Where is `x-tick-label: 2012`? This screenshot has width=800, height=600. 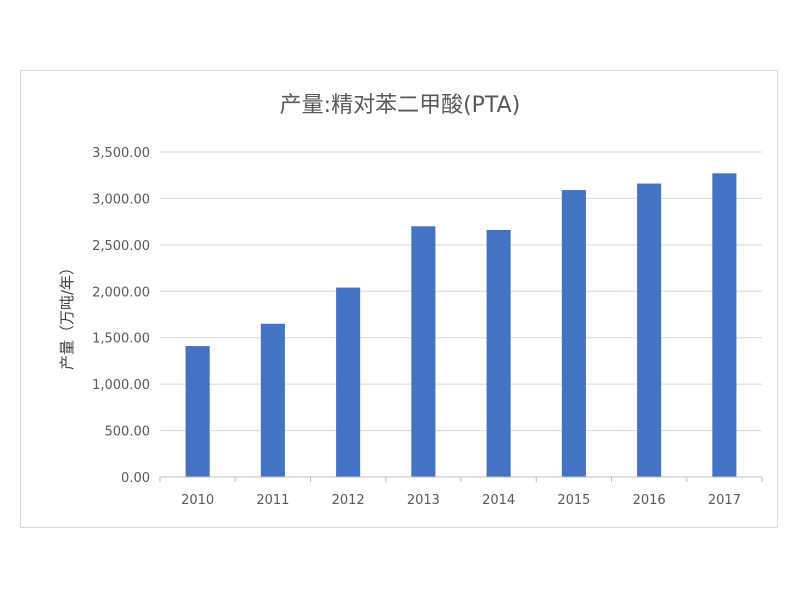
x-tick-label: 2012 is located at coordinates (348, 500).